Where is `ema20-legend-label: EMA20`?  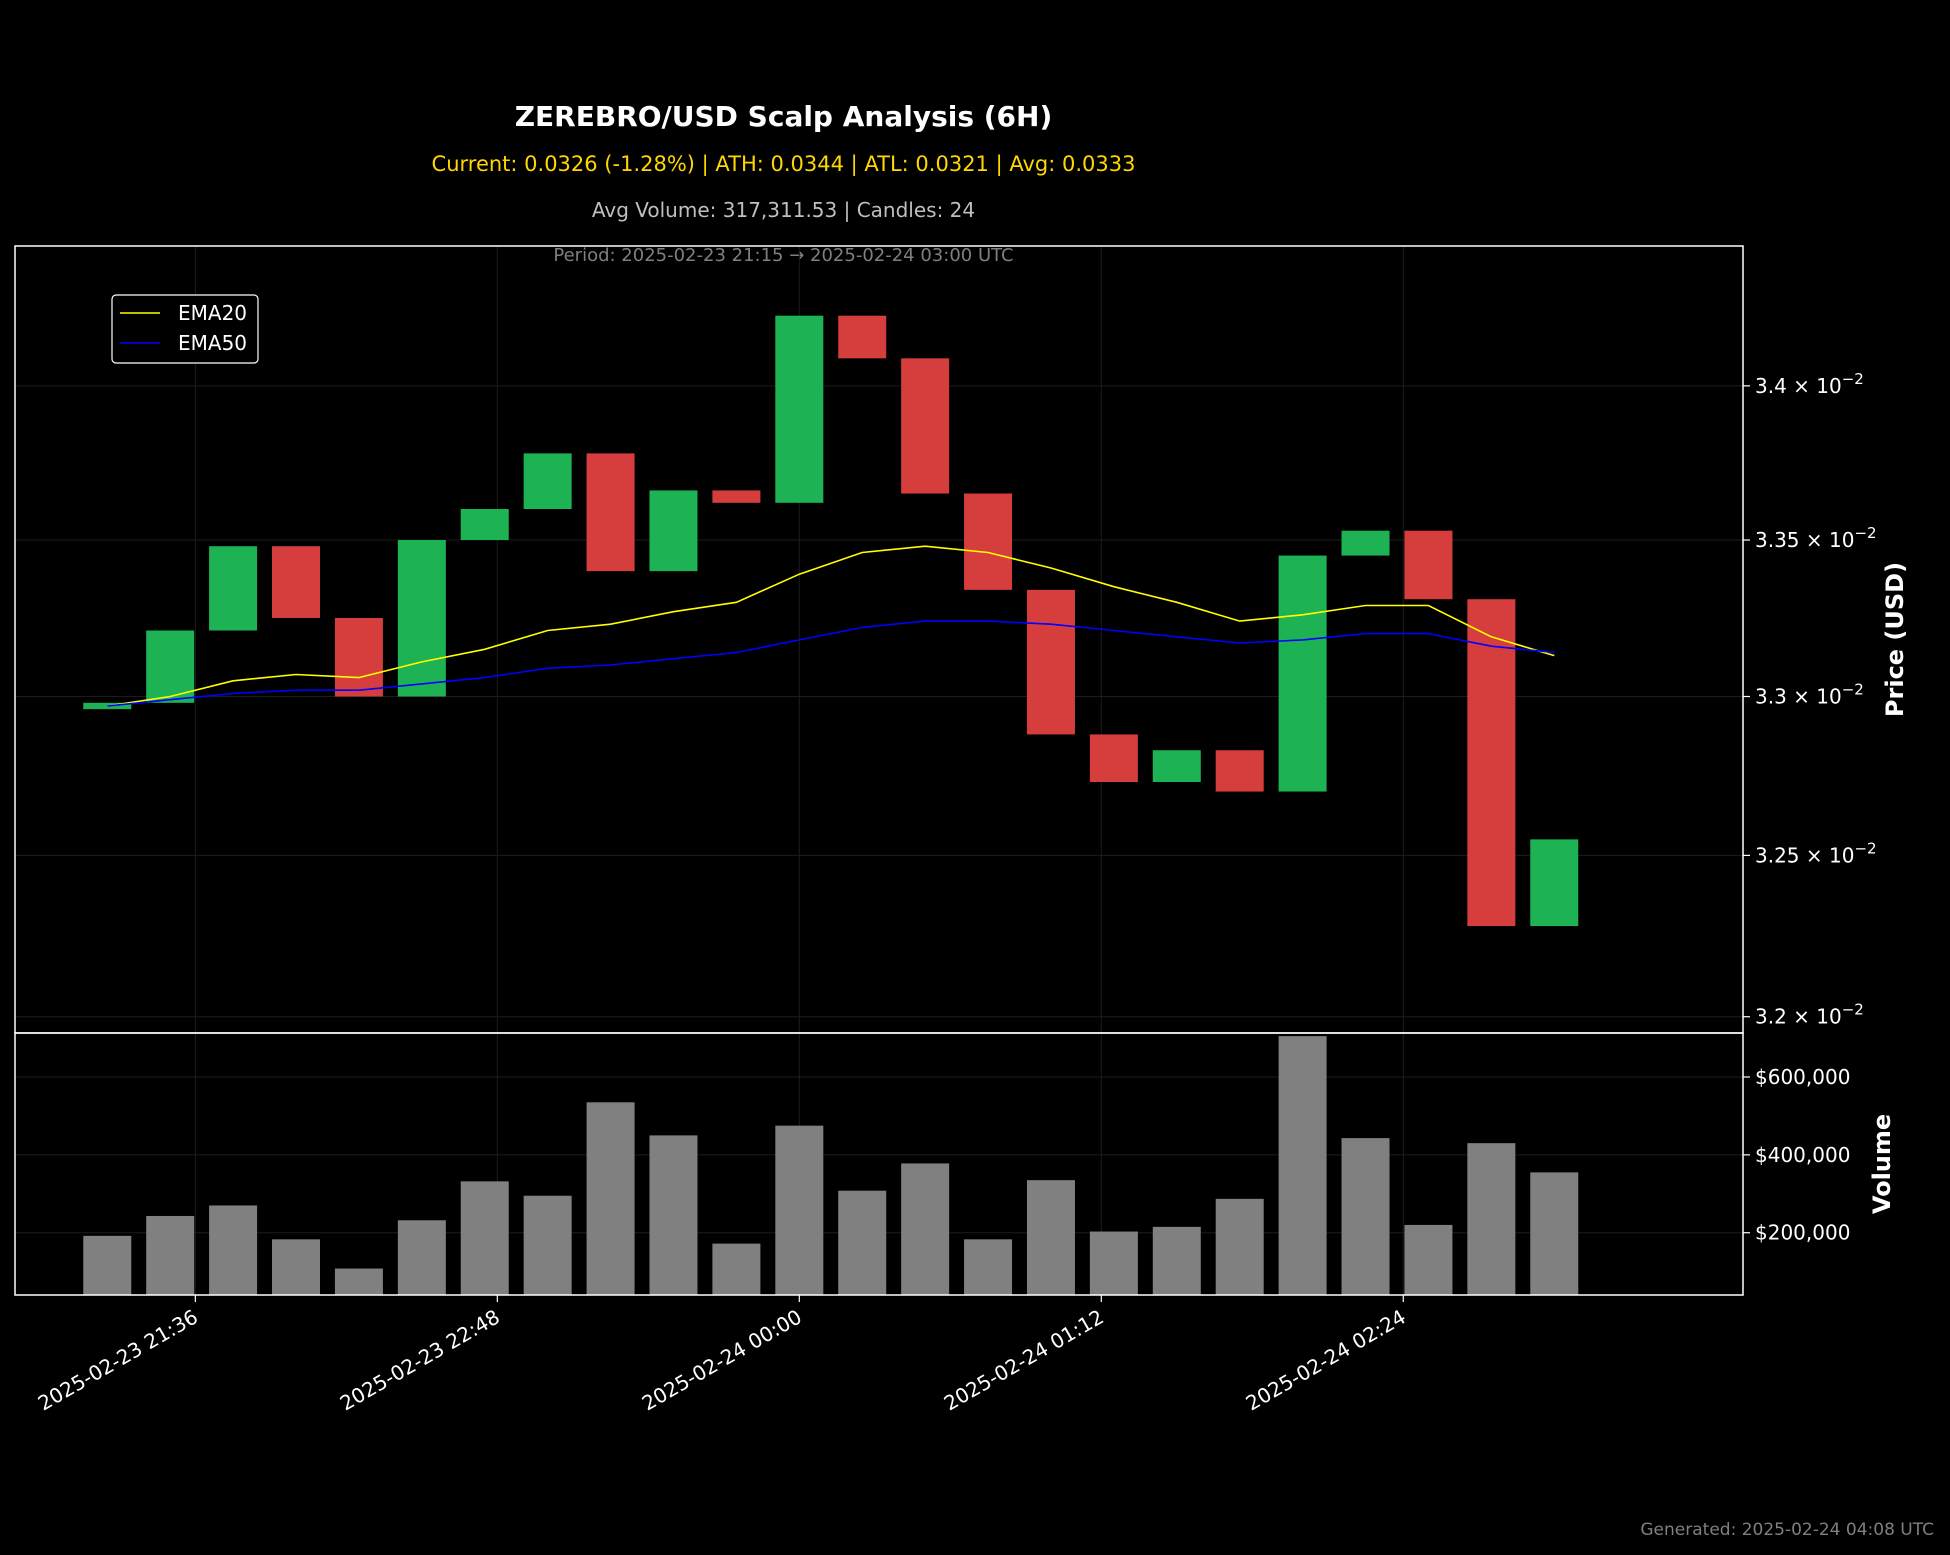 ema20-legend-label: EMA20 is located at coordinates (212, 313).